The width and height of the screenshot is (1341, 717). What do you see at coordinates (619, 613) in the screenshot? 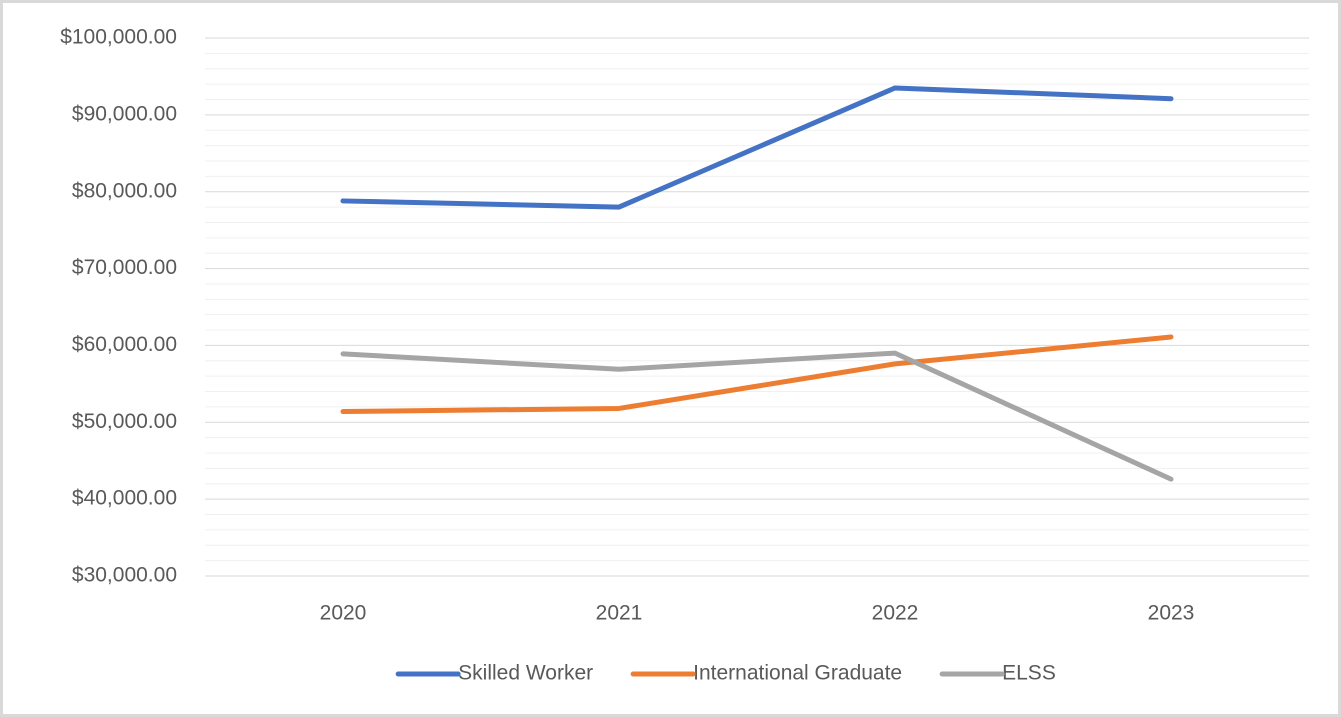
I see `x-tick-label: 2021` at bounding box center [619, 613].